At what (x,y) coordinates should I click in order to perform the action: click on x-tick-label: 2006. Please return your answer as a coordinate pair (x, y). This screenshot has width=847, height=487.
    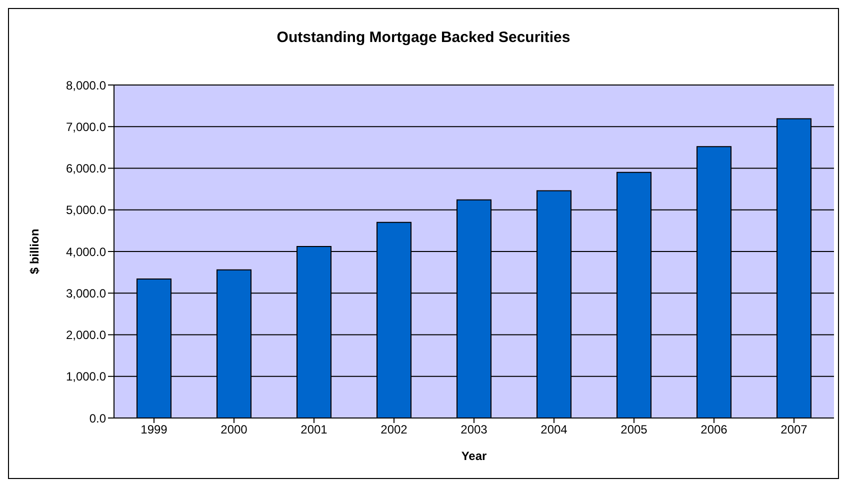
    Looking at the image, I should click on (714, 429).